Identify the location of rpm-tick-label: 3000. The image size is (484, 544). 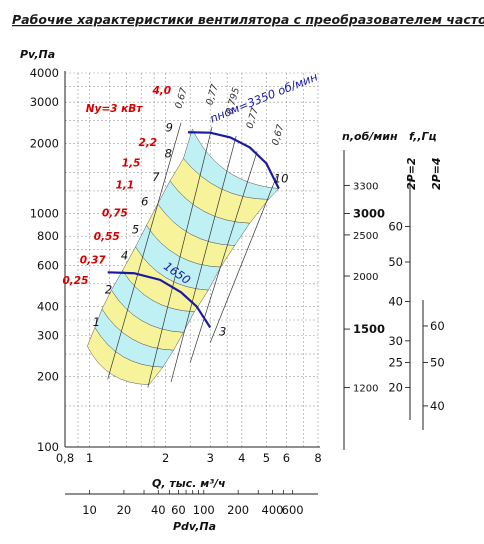
(369, 214).